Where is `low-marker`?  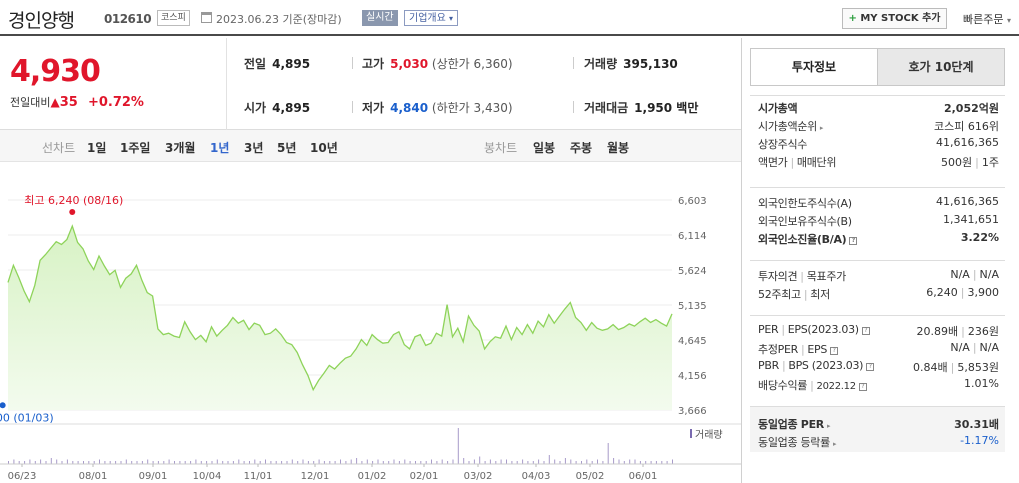
low-marker is located at coordinates (3, 405).